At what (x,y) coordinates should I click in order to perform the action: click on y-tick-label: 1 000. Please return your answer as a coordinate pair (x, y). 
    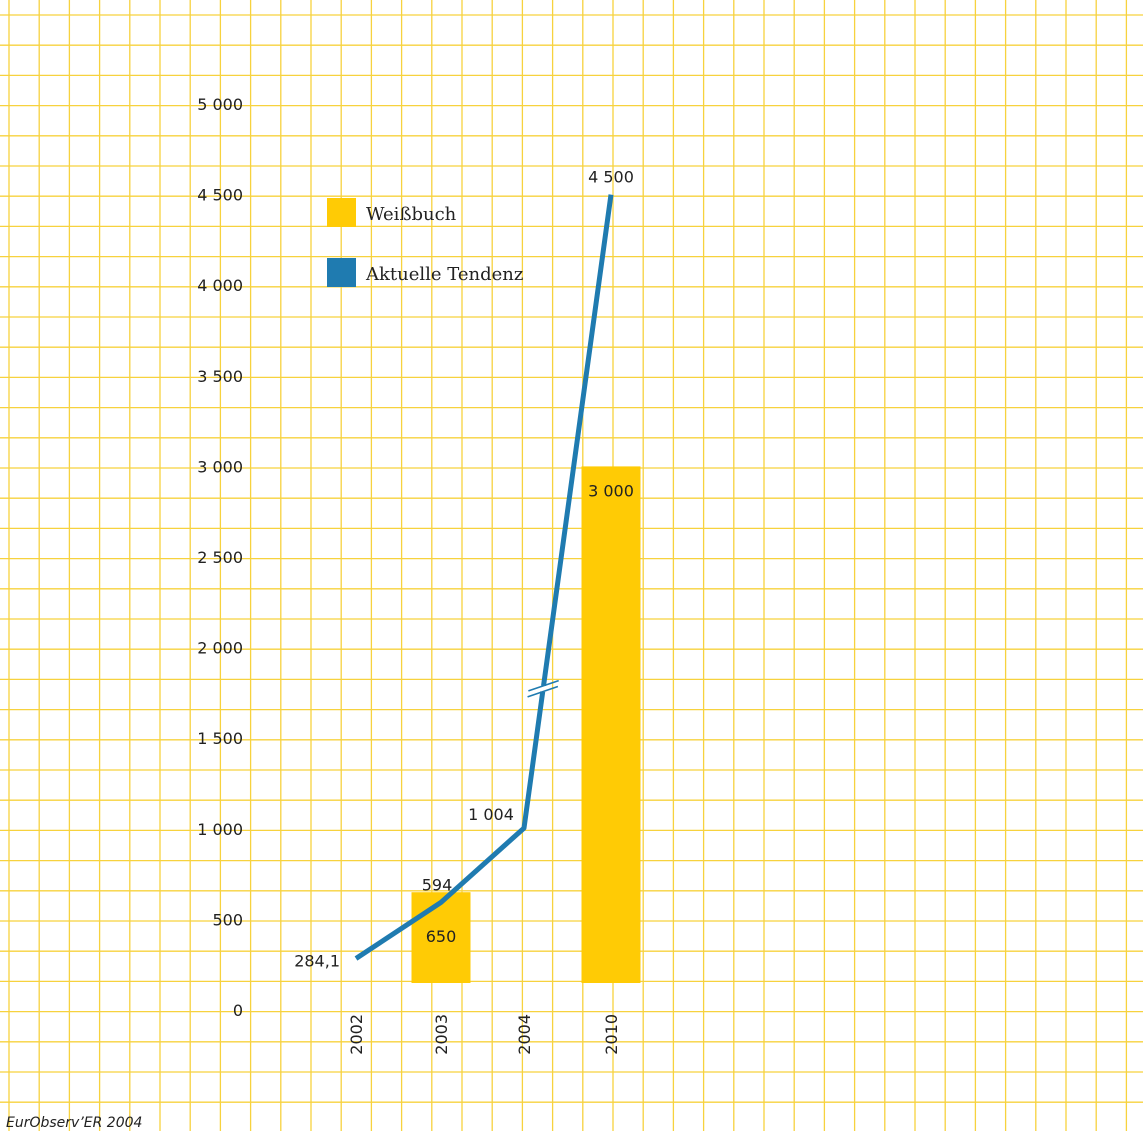
    Looking at the image, I should click on (220, 829).